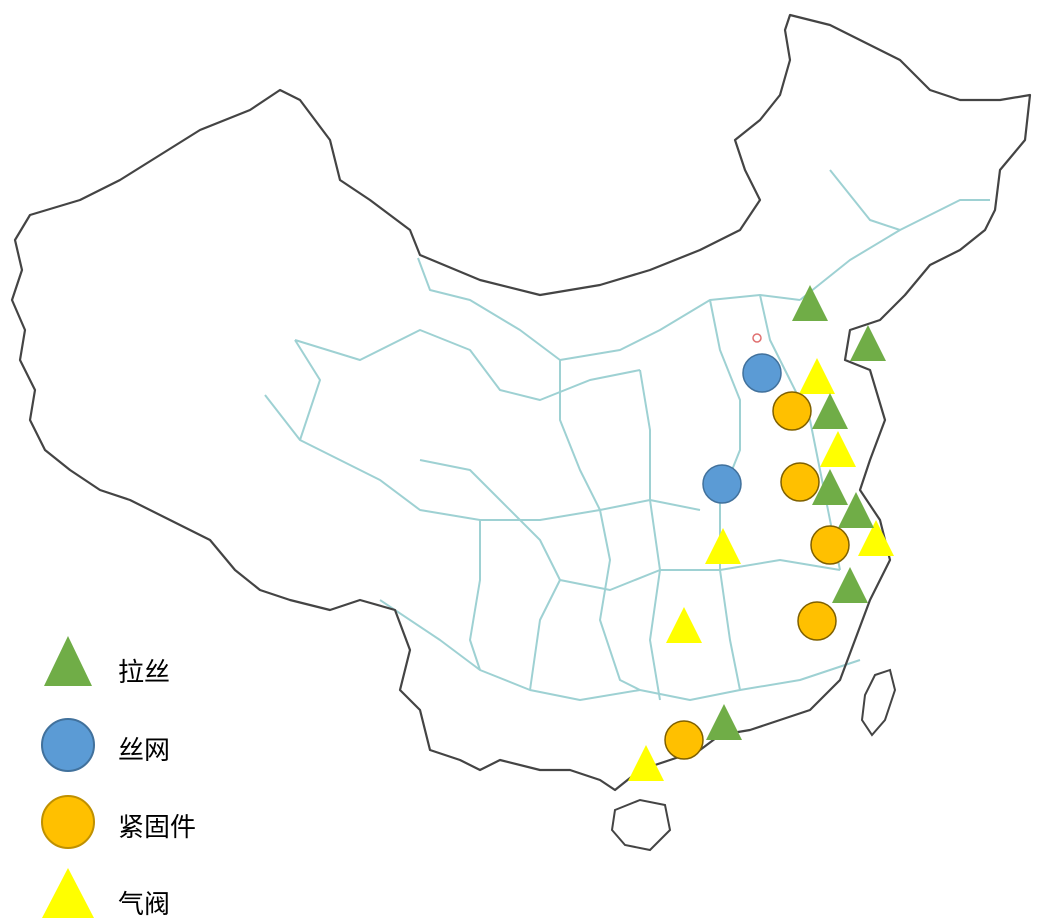 The image size is (1038, 921). What do you see at coordinates (68, 661) in the screenshot?
I see `green-triangle-icon` at bounding box center [68, 661].